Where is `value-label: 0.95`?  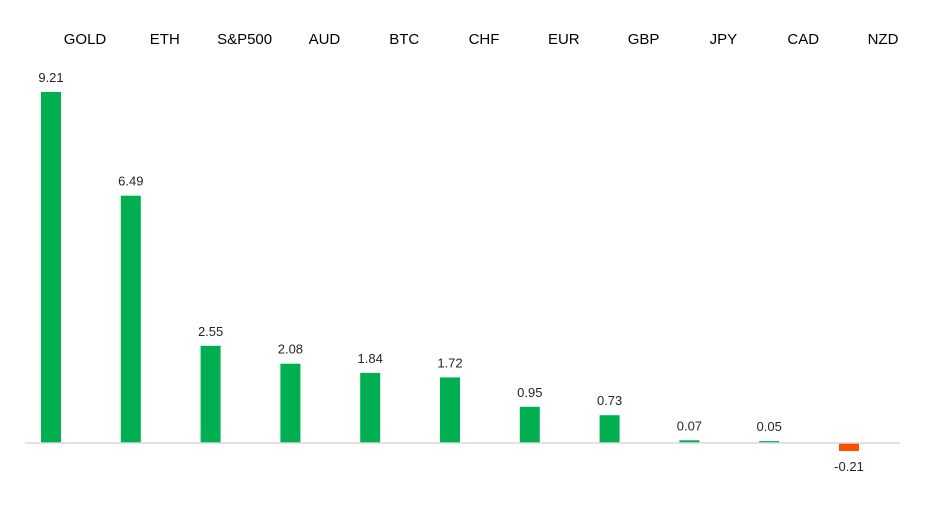 value-label: 0.95 is located at coordinates (529, 392).